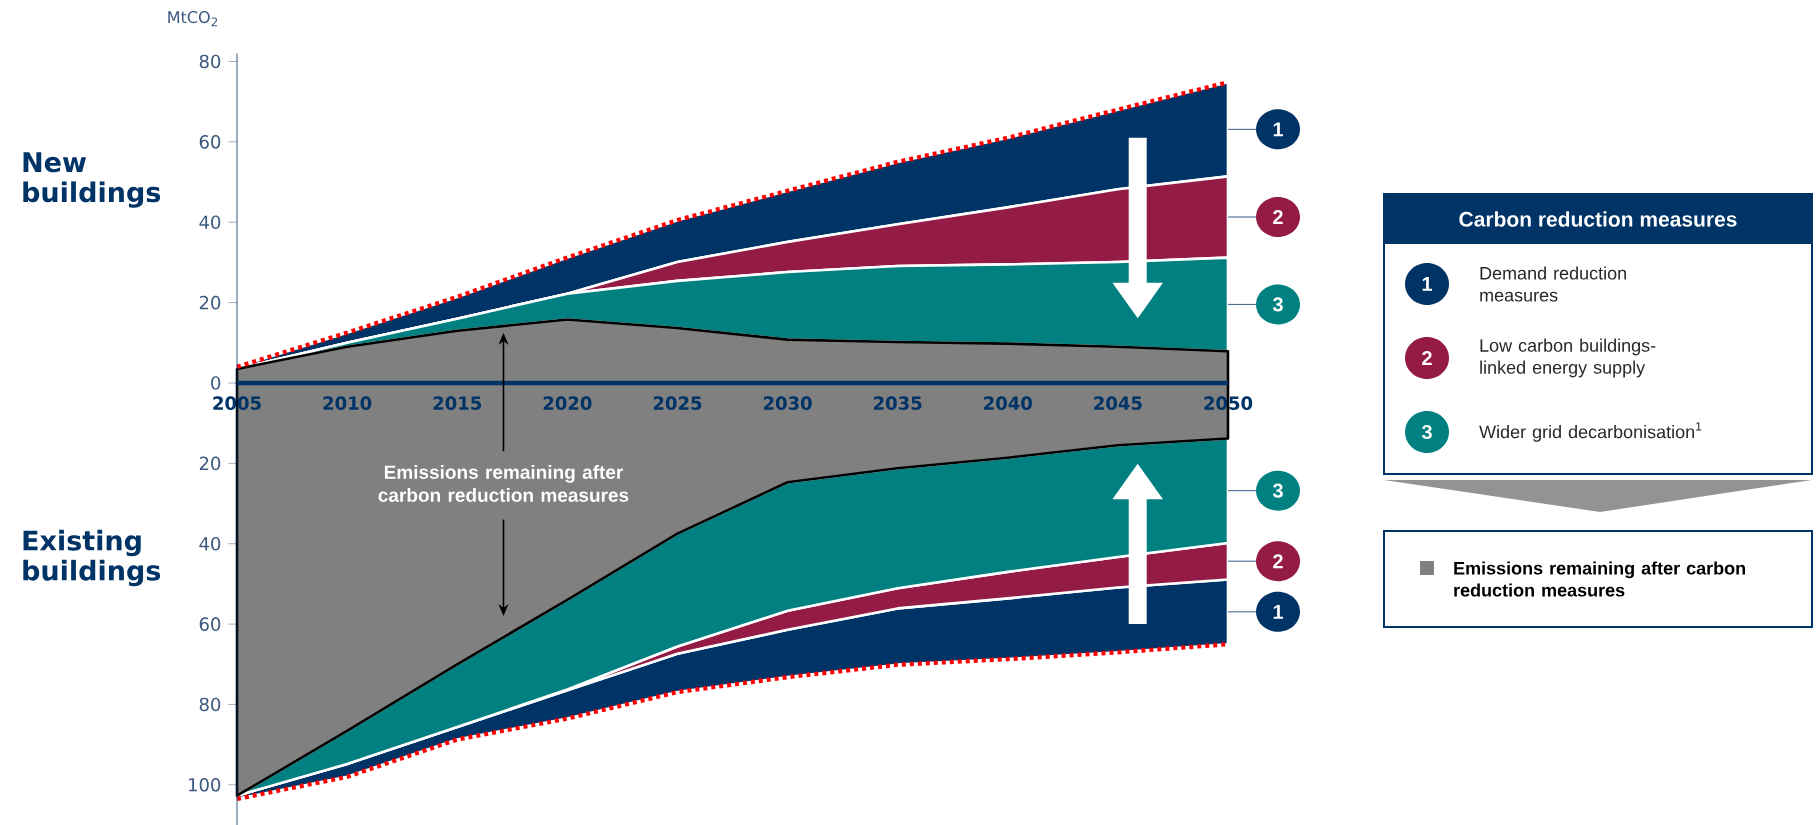  What do you see at coordinates (1553, 284) in the screenshot?
I see `legend-label: Demand reduction measures` at bounding box center [1553, 284].